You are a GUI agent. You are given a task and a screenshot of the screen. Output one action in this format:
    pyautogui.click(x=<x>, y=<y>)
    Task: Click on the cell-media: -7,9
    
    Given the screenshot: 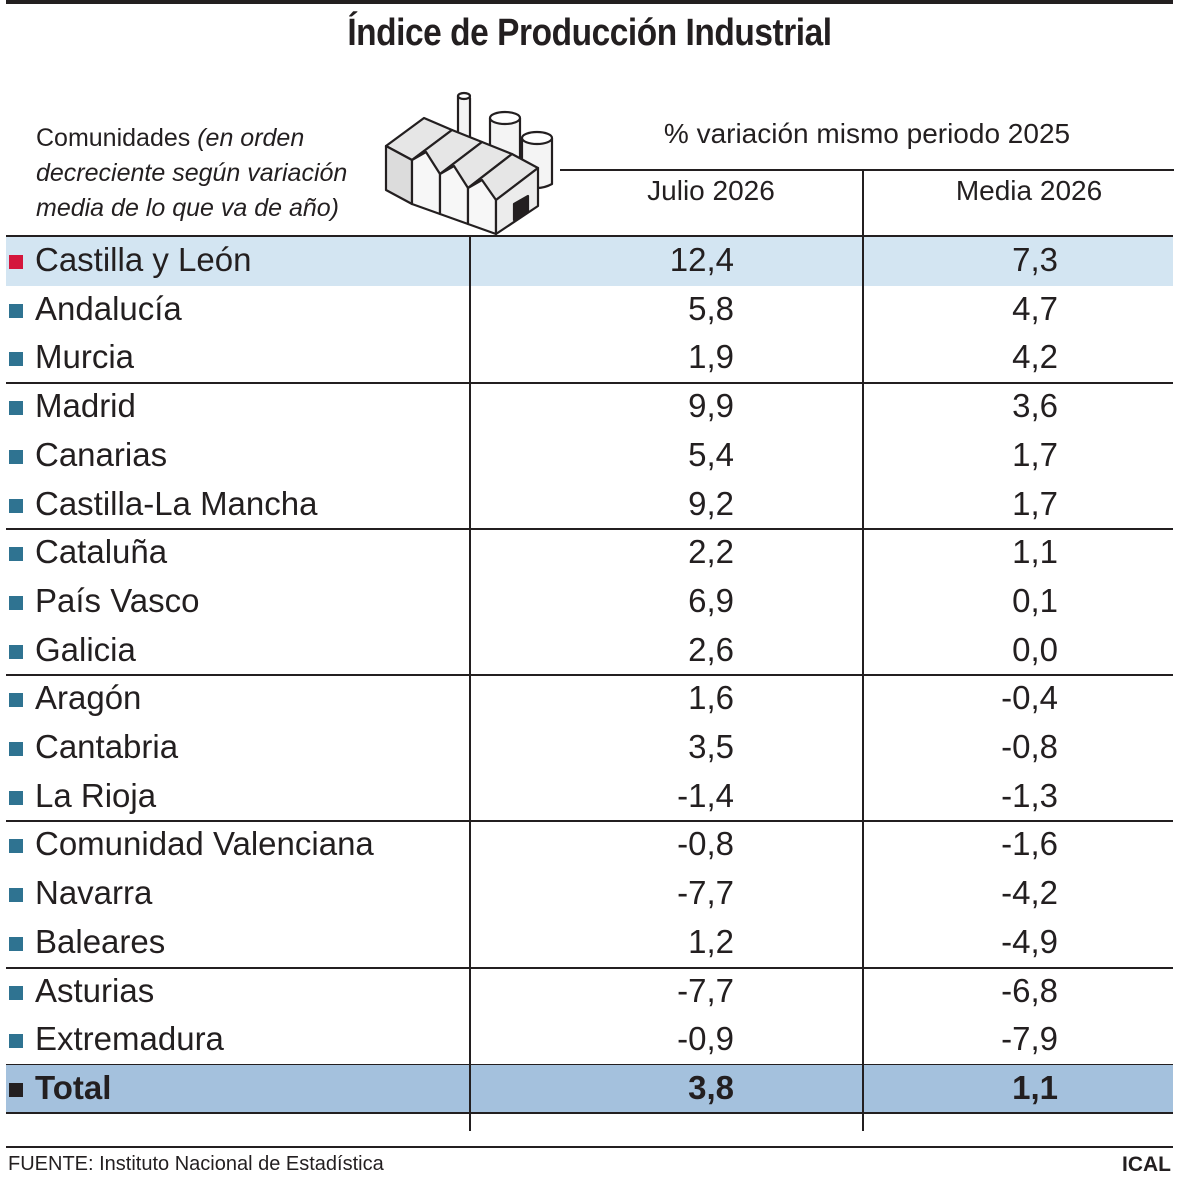 What is the action you would take?
    pyautogui.click(x=1029, y=1039)
    